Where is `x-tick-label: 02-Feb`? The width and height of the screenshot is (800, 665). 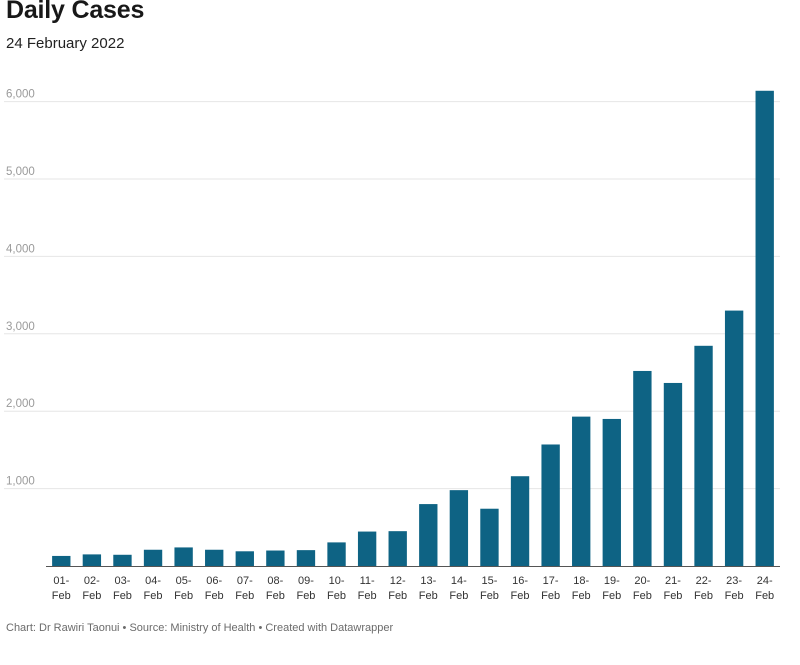 x-tick-label: 02-Feb is located at coordinates (91, 588).